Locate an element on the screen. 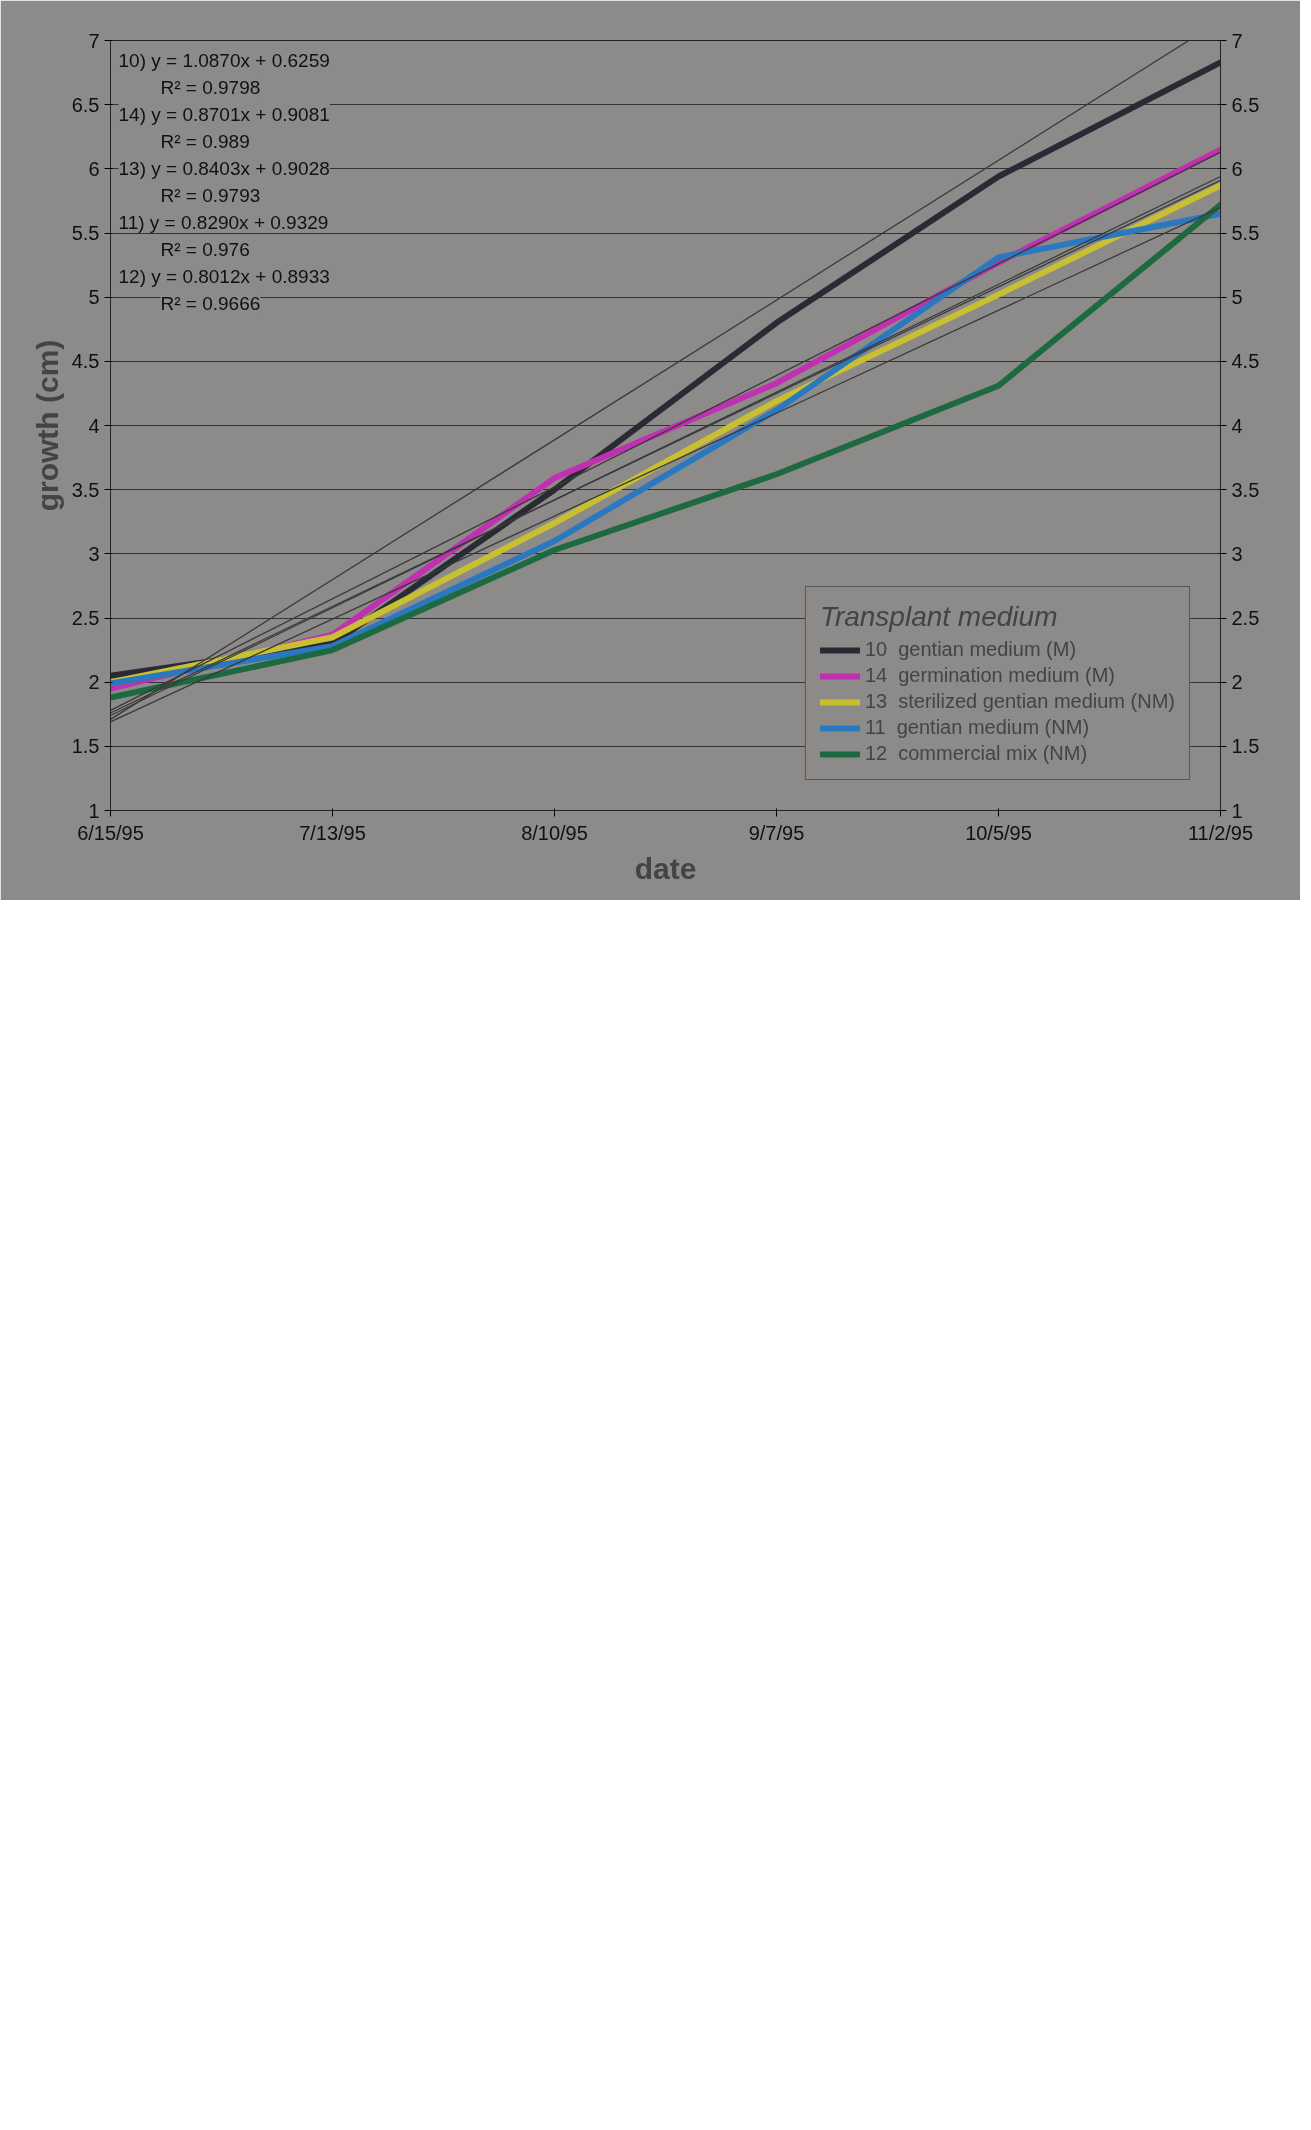  y-tick-label: 6.5 is located at coordinates (85, 104).